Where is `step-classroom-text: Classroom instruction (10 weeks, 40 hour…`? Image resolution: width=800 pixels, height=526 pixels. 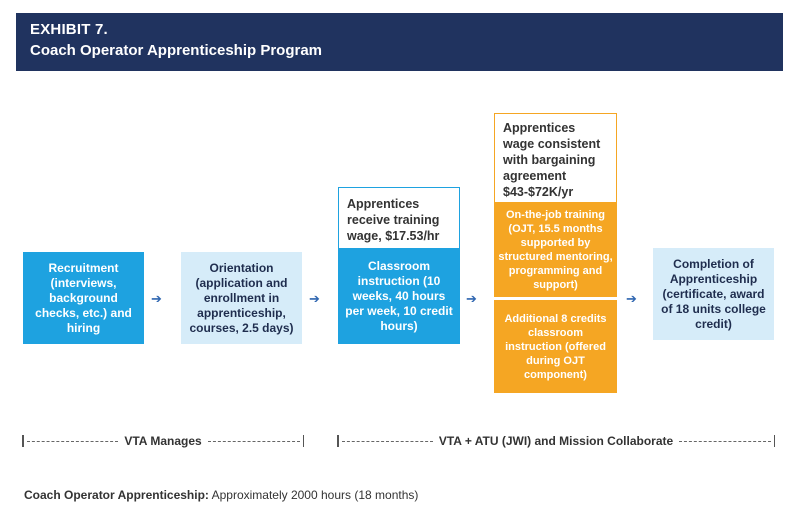
step-classroom-text: Classroom instruction (10 weeks, 40 hour… is located at coordinates (399, 296).